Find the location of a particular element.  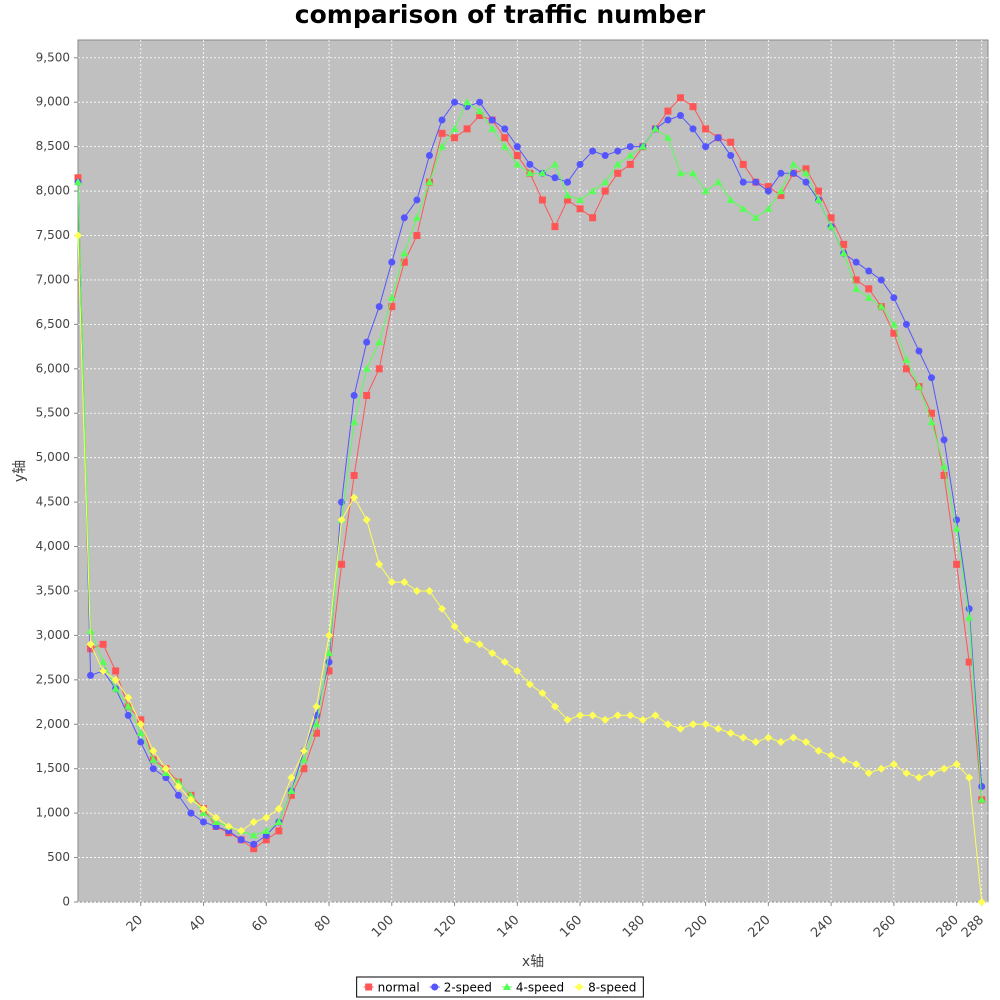

legend-box is located at coordinates (500, 987).